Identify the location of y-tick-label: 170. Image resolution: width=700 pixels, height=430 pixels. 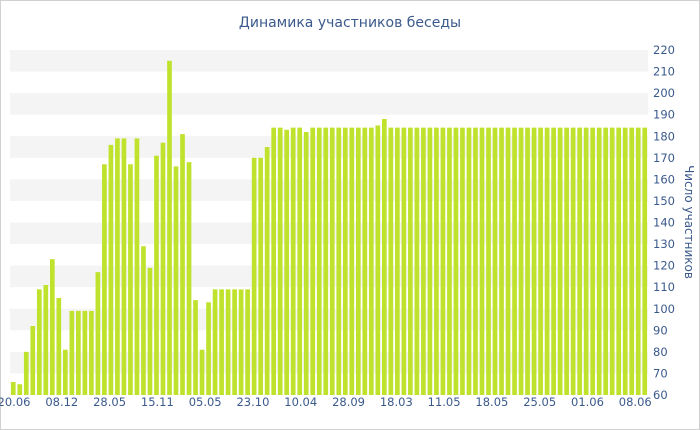
(664, 158).